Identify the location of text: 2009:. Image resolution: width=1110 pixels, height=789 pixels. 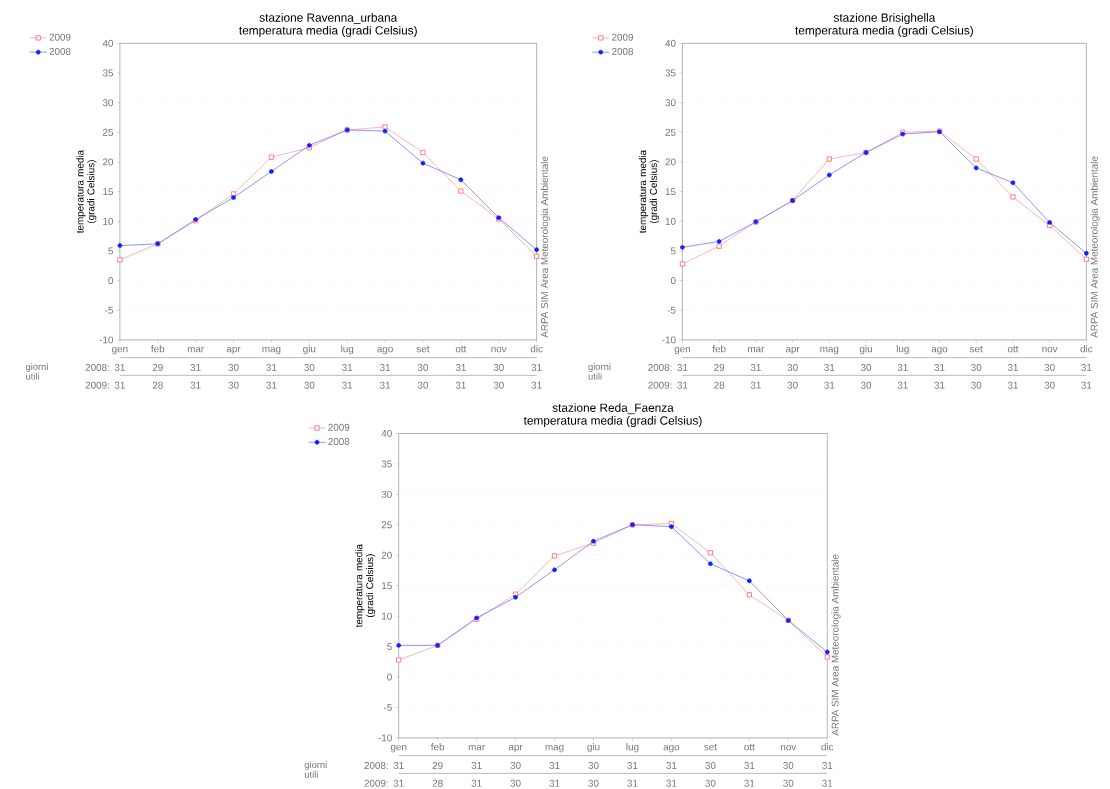
(376, 783).